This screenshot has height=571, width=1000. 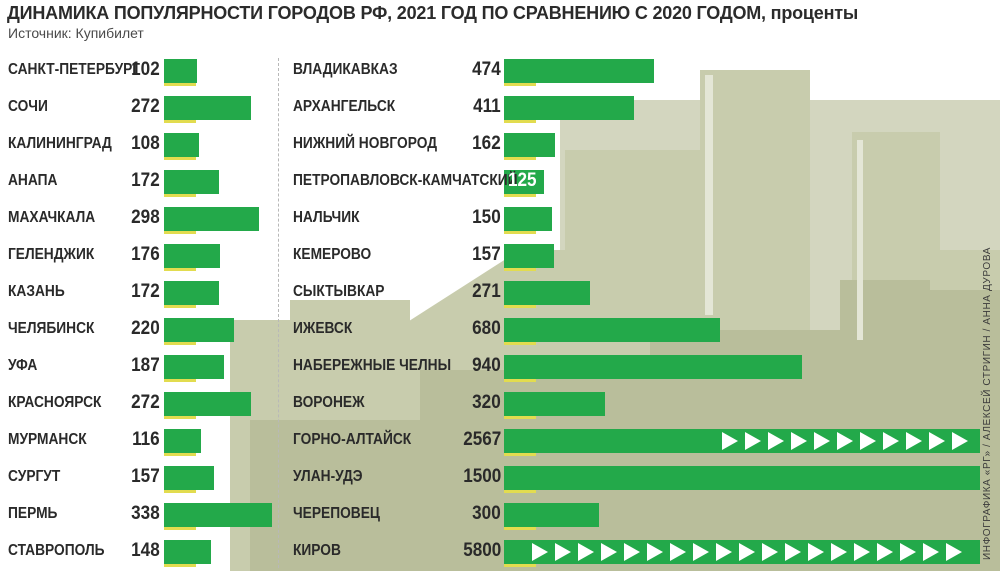 I want to click on data-label: 411, so click(x=487, y=106).